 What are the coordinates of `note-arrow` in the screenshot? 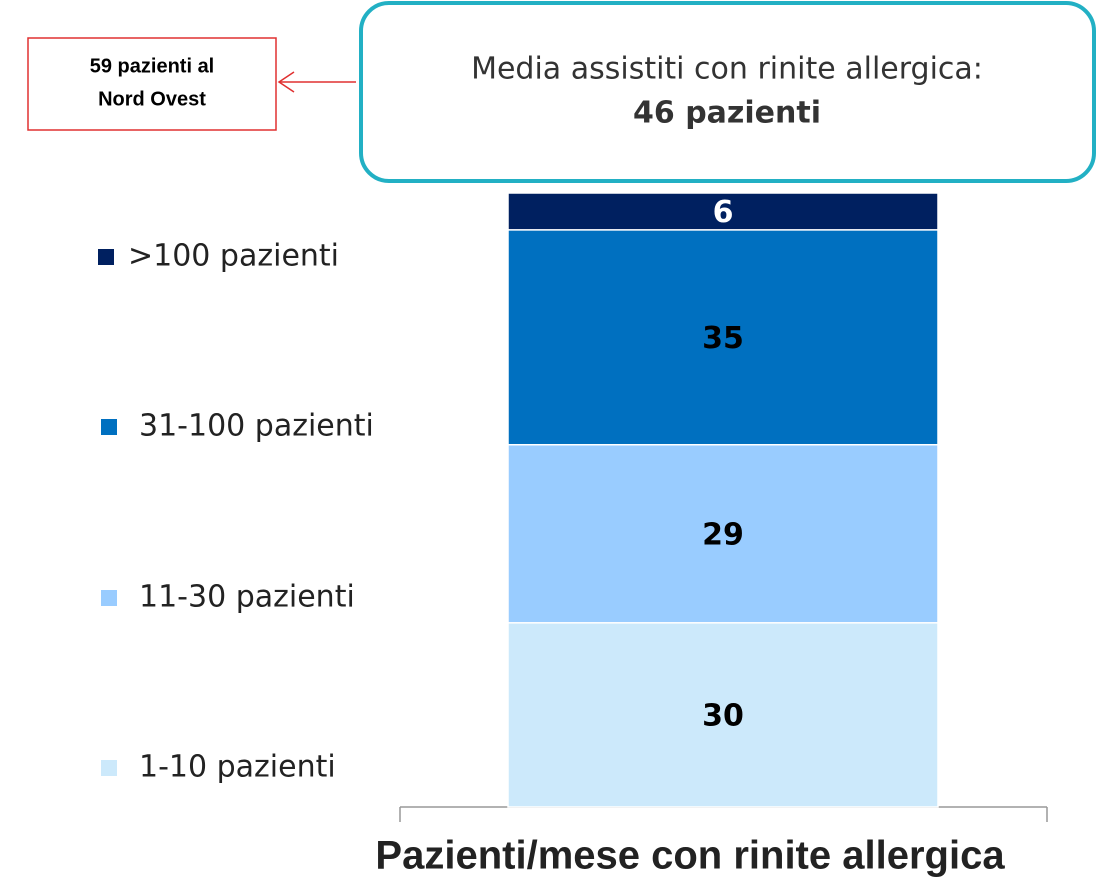 It's located at (316, 82).